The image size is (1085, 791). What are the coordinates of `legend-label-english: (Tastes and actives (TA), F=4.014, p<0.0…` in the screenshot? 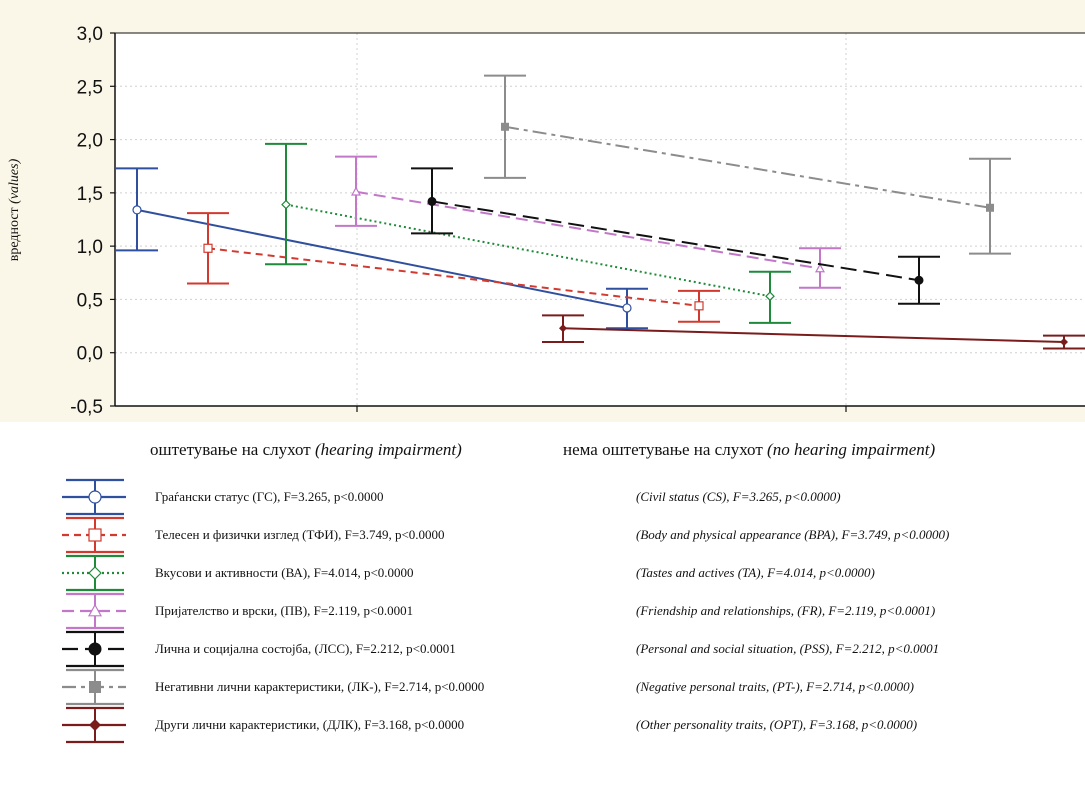 It's located at (755, 572).